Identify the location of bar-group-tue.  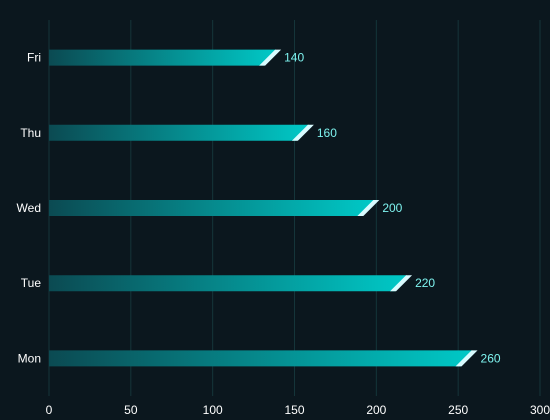
(231, 283).